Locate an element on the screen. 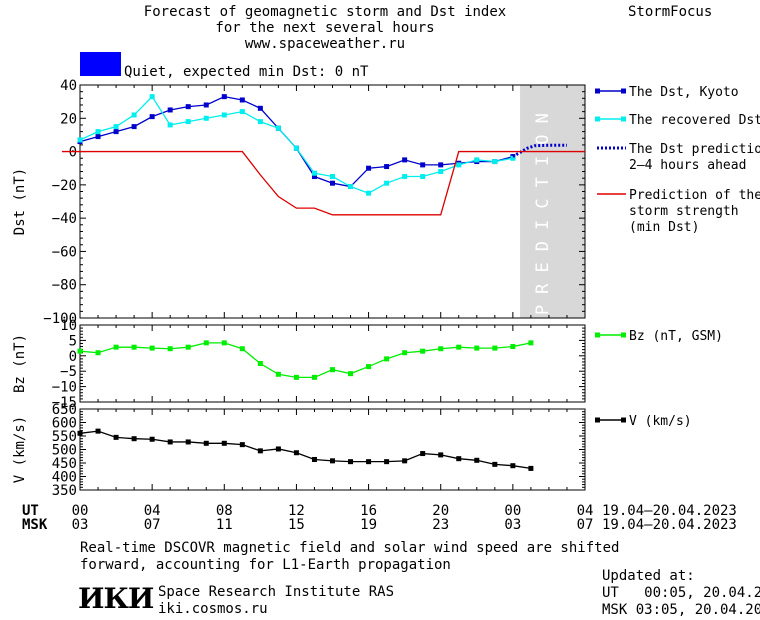 The height and width of the screenshot is (620, 760). institute-website: iki.cosmos.ru is located at coordinates (213, 609).